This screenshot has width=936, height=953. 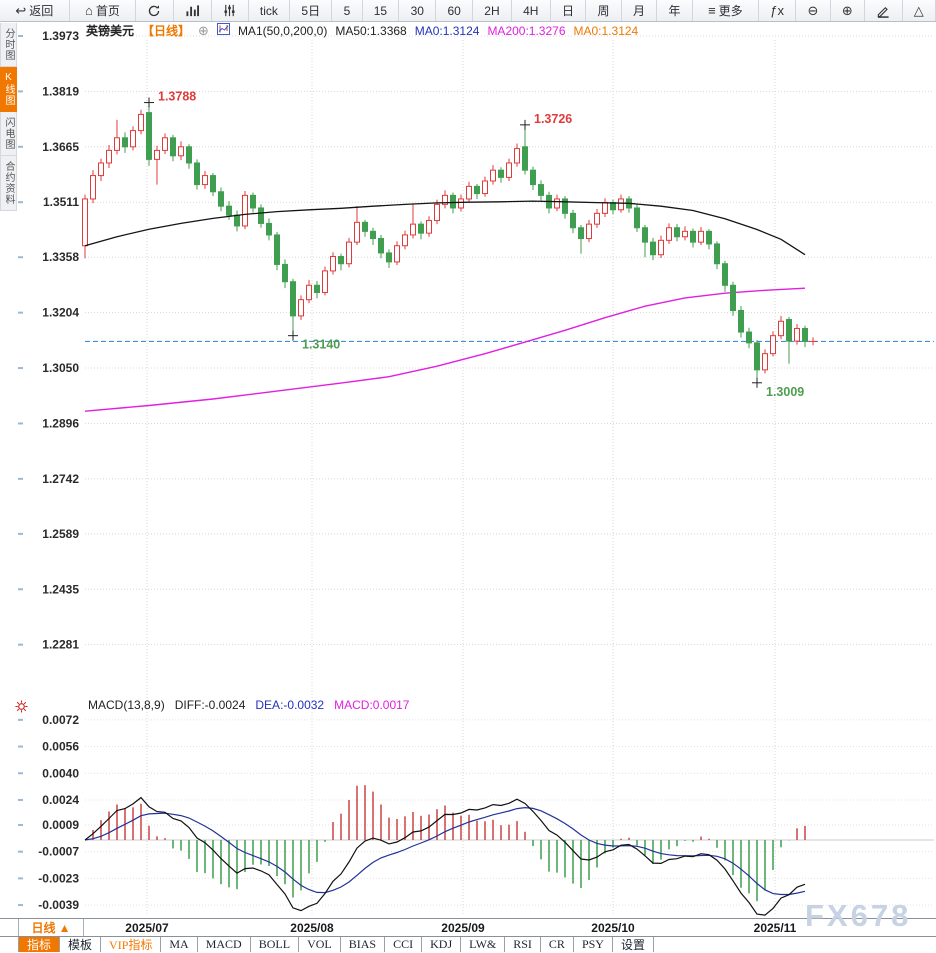 I want to click on sidebar-item-lightning: 闪电图, so click(x=8, y=134).